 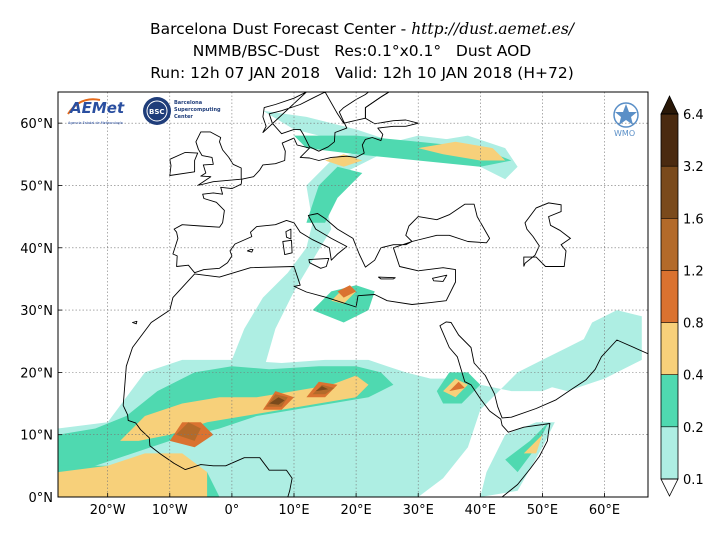 I want to click on title-line-2: NMMB/BSC-Dust Res:0.1°x0.1° Dust AOD, so click(x=362, y=51).